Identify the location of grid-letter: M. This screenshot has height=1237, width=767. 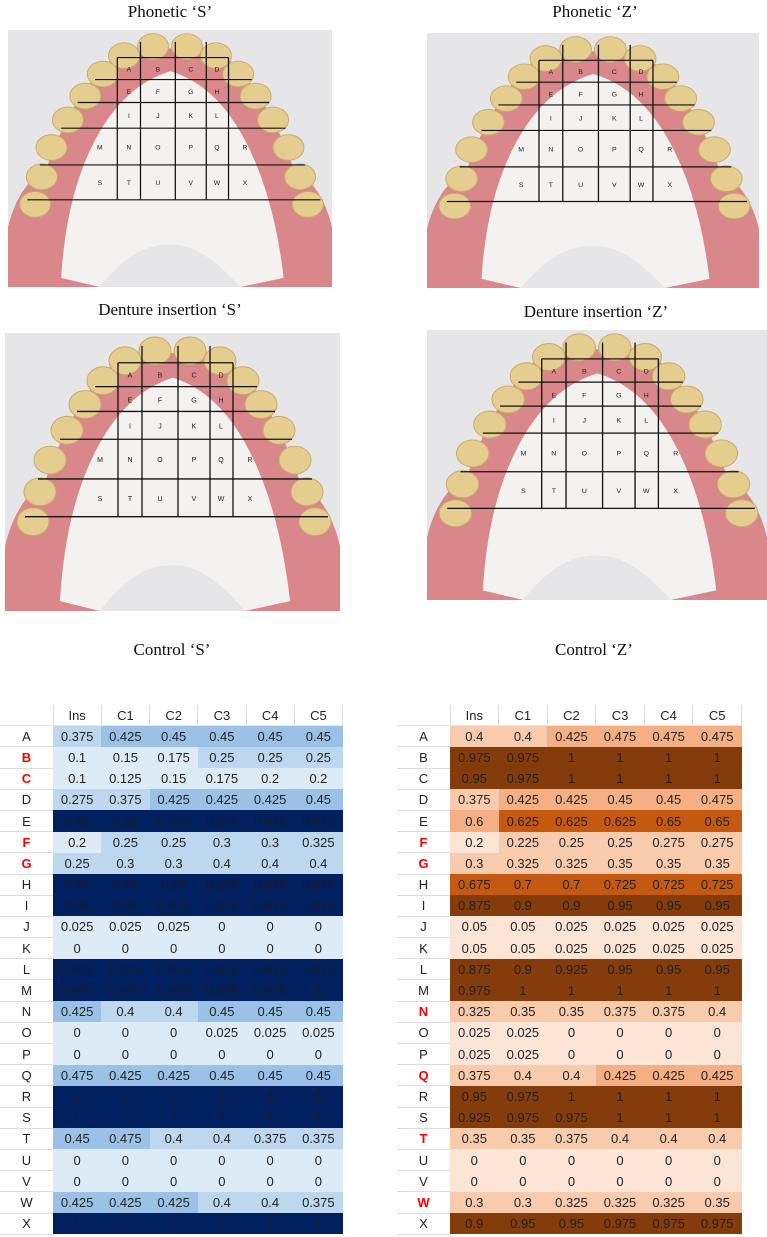
(100, 147).